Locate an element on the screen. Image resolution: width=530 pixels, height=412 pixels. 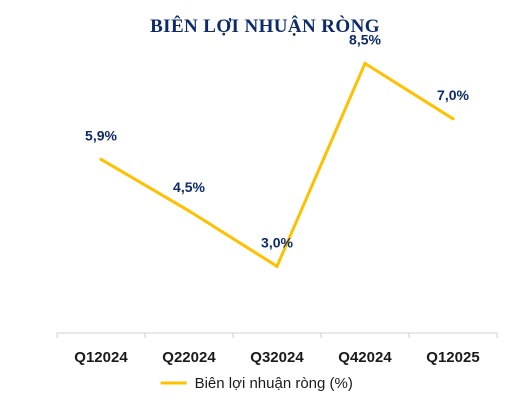
x-tick-label: Q32024 is located at coordinates (277, 357).